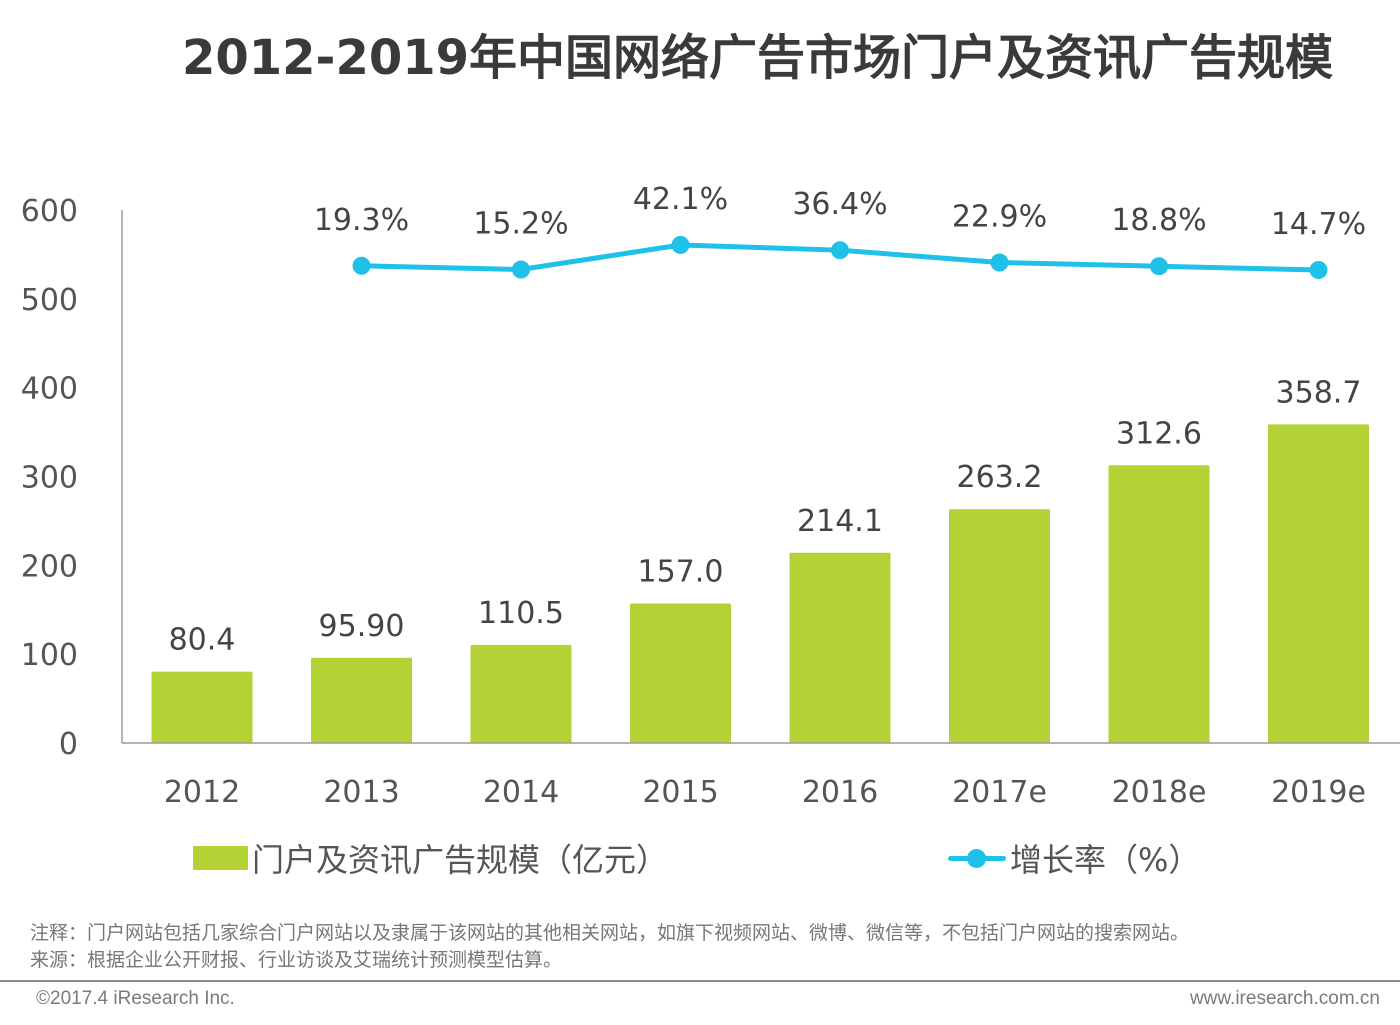  What do you see at coordinates (761, 776) in the screenshot?
I see `x-axis: 2012 2013 2014 2015 2016 2017e 2018e 2019e` at bounding box center [761, 776].